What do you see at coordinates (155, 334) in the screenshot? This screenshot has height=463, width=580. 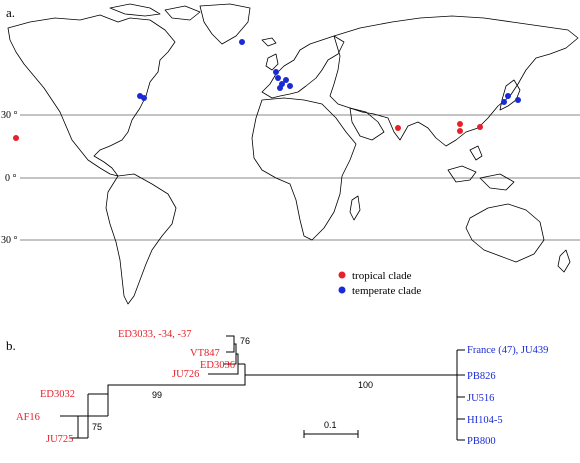 I see `tree-tip-red: ED3033, -34, -37` at bounding box center [155, 334].